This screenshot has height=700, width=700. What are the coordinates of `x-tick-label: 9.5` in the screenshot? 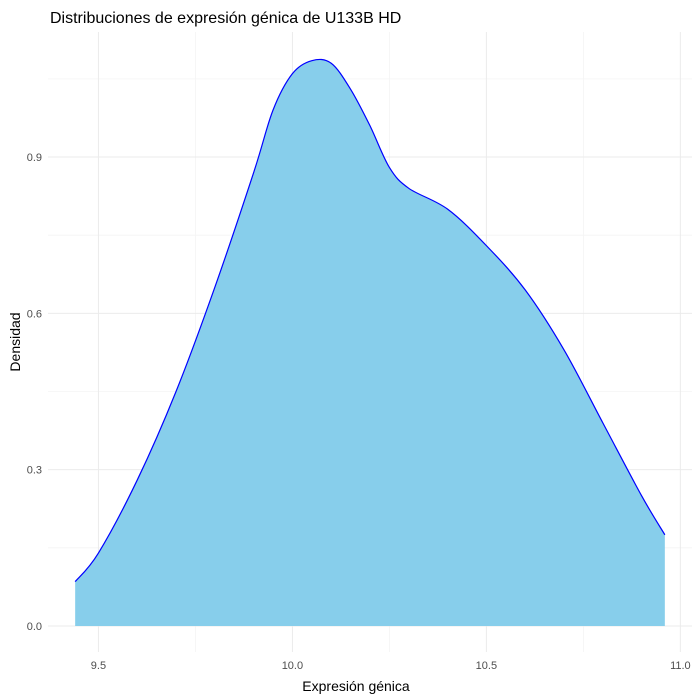 It's located at (98, 666).